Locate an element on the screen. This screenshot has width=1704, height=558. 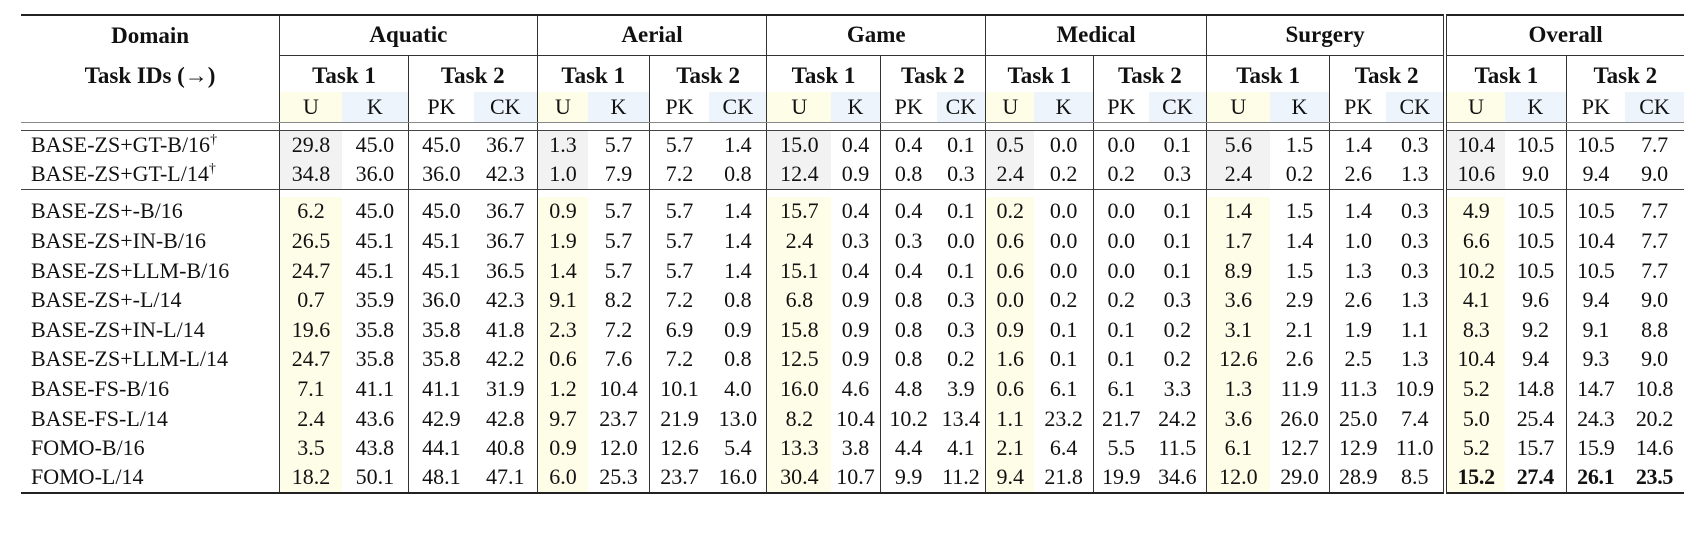
value-cell: 2.9 is located at coordinates (1299, 300).